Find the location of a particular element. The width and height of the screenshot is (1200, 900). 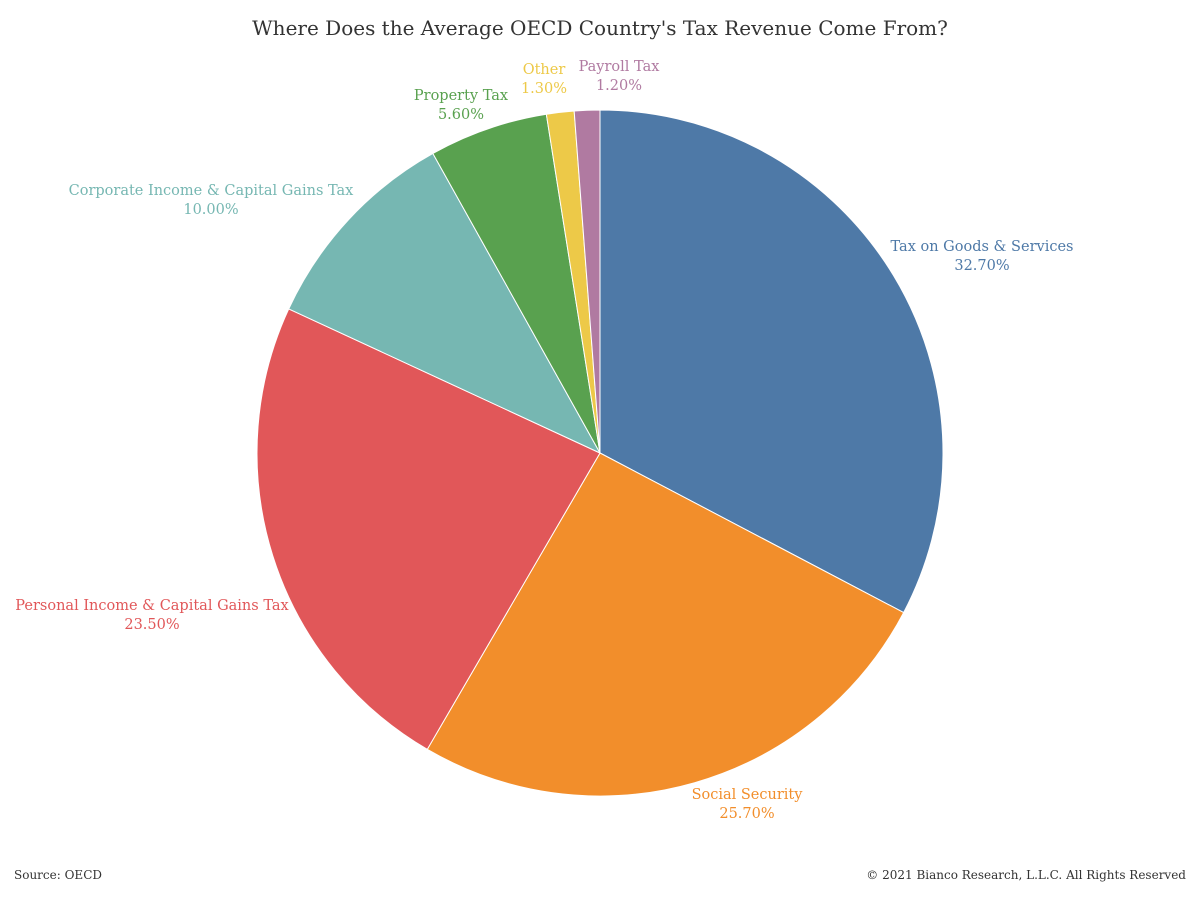

pie-slice-payroll-tax is located at coordinates (587, 281).